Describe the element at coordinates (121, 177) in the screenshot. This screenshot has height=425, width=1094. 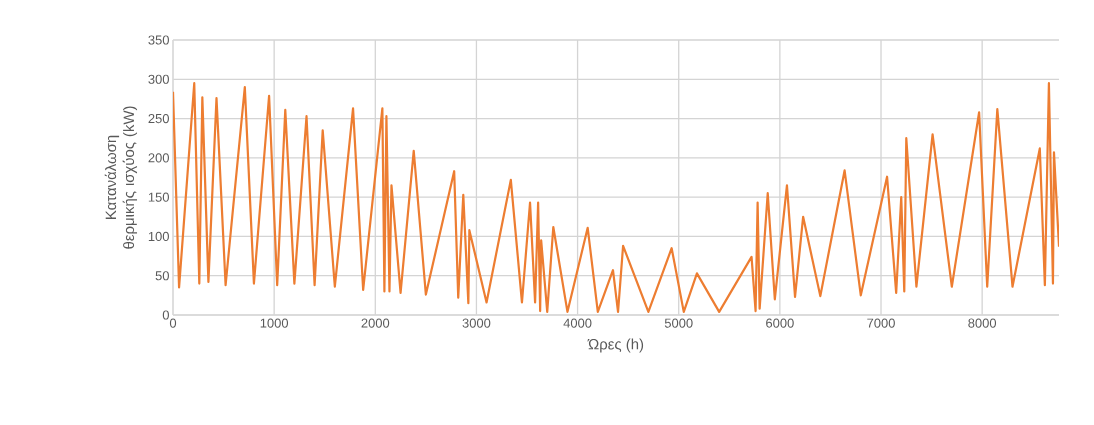
I see `y-axis-title: Κατανάλωση θερμικής ισχύος (kW)` at that location.